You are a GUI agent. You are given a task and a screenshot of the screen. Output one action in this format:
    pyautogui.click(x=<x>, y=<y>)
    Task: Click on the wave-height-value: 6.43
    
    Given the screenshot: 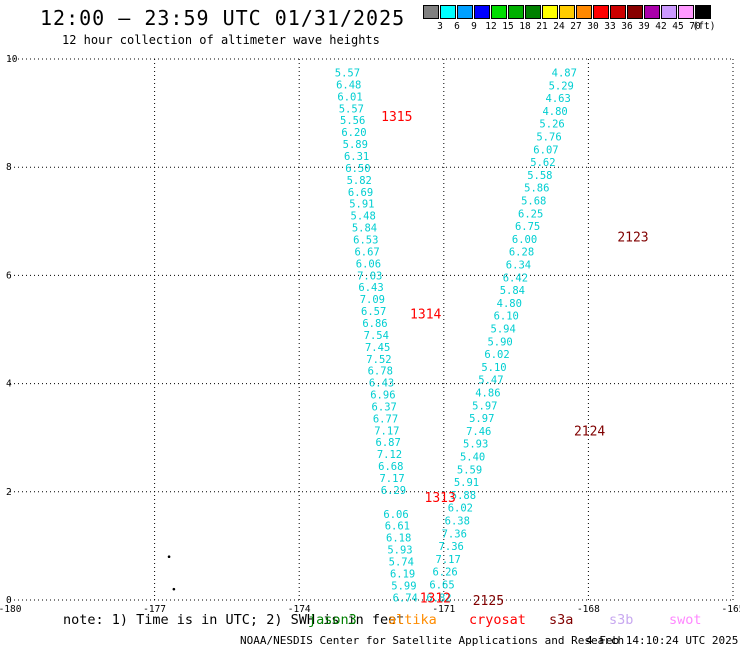 What is the action you would take?
    pyautogui.click(x=381, y=384)
    